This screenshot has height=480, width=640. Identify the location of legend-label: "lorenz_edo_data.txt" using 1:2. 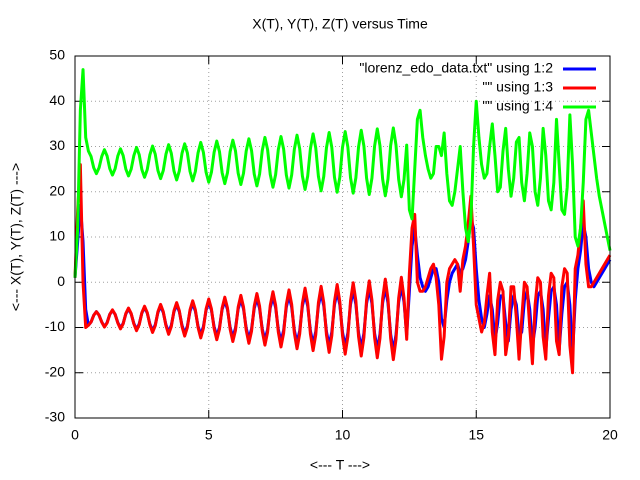
(456, 68).